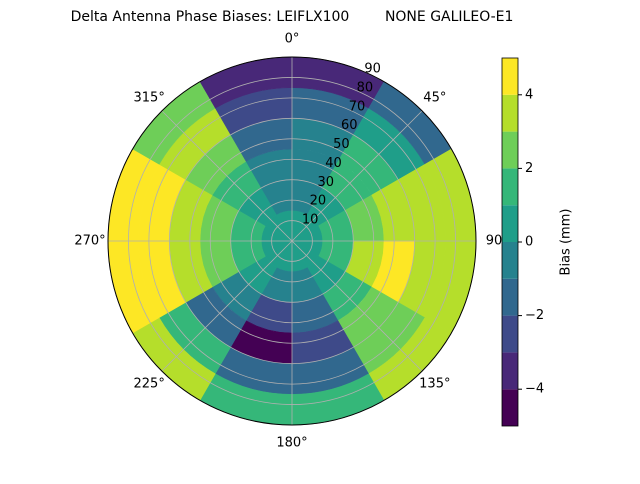 This screenshot has height=484, width=640. I want to click on angle-tick-label: 45°, so click(434, 98).